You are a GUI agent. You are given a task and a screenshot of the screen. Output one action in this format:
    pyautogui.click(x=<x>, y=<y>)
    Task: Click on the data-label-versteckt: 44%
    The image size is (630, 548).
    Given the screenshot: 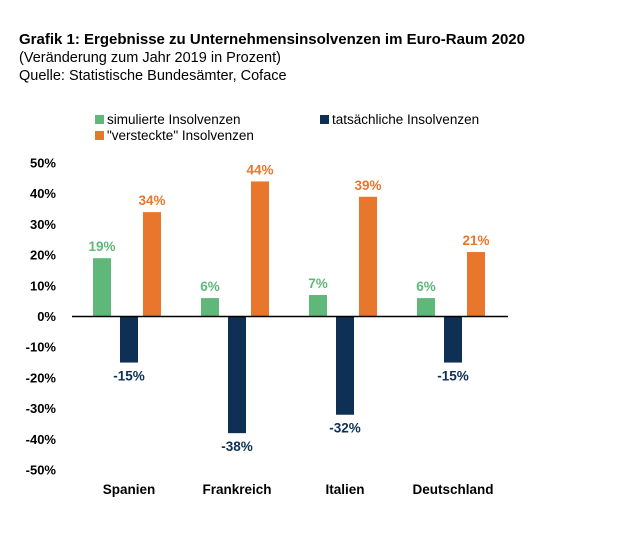 What is the action you would take?
    pyautogui.click(x=259, y=169)
    